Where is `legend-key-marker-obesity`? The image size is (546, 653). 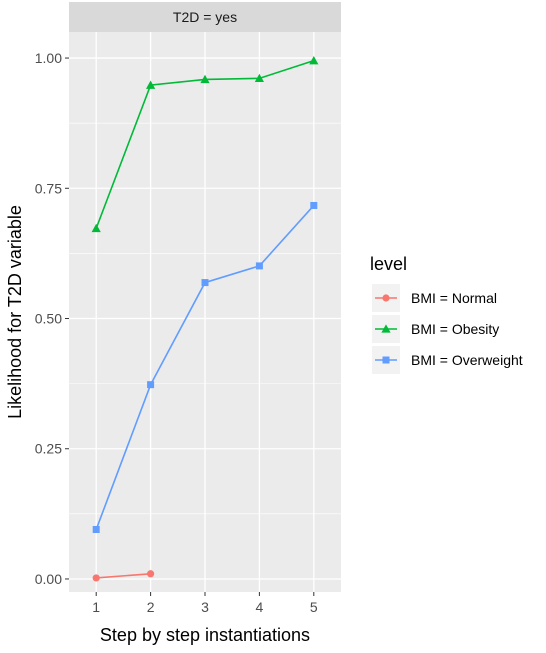
legend-key-marker-obesity is located at coordinates (386, 328).